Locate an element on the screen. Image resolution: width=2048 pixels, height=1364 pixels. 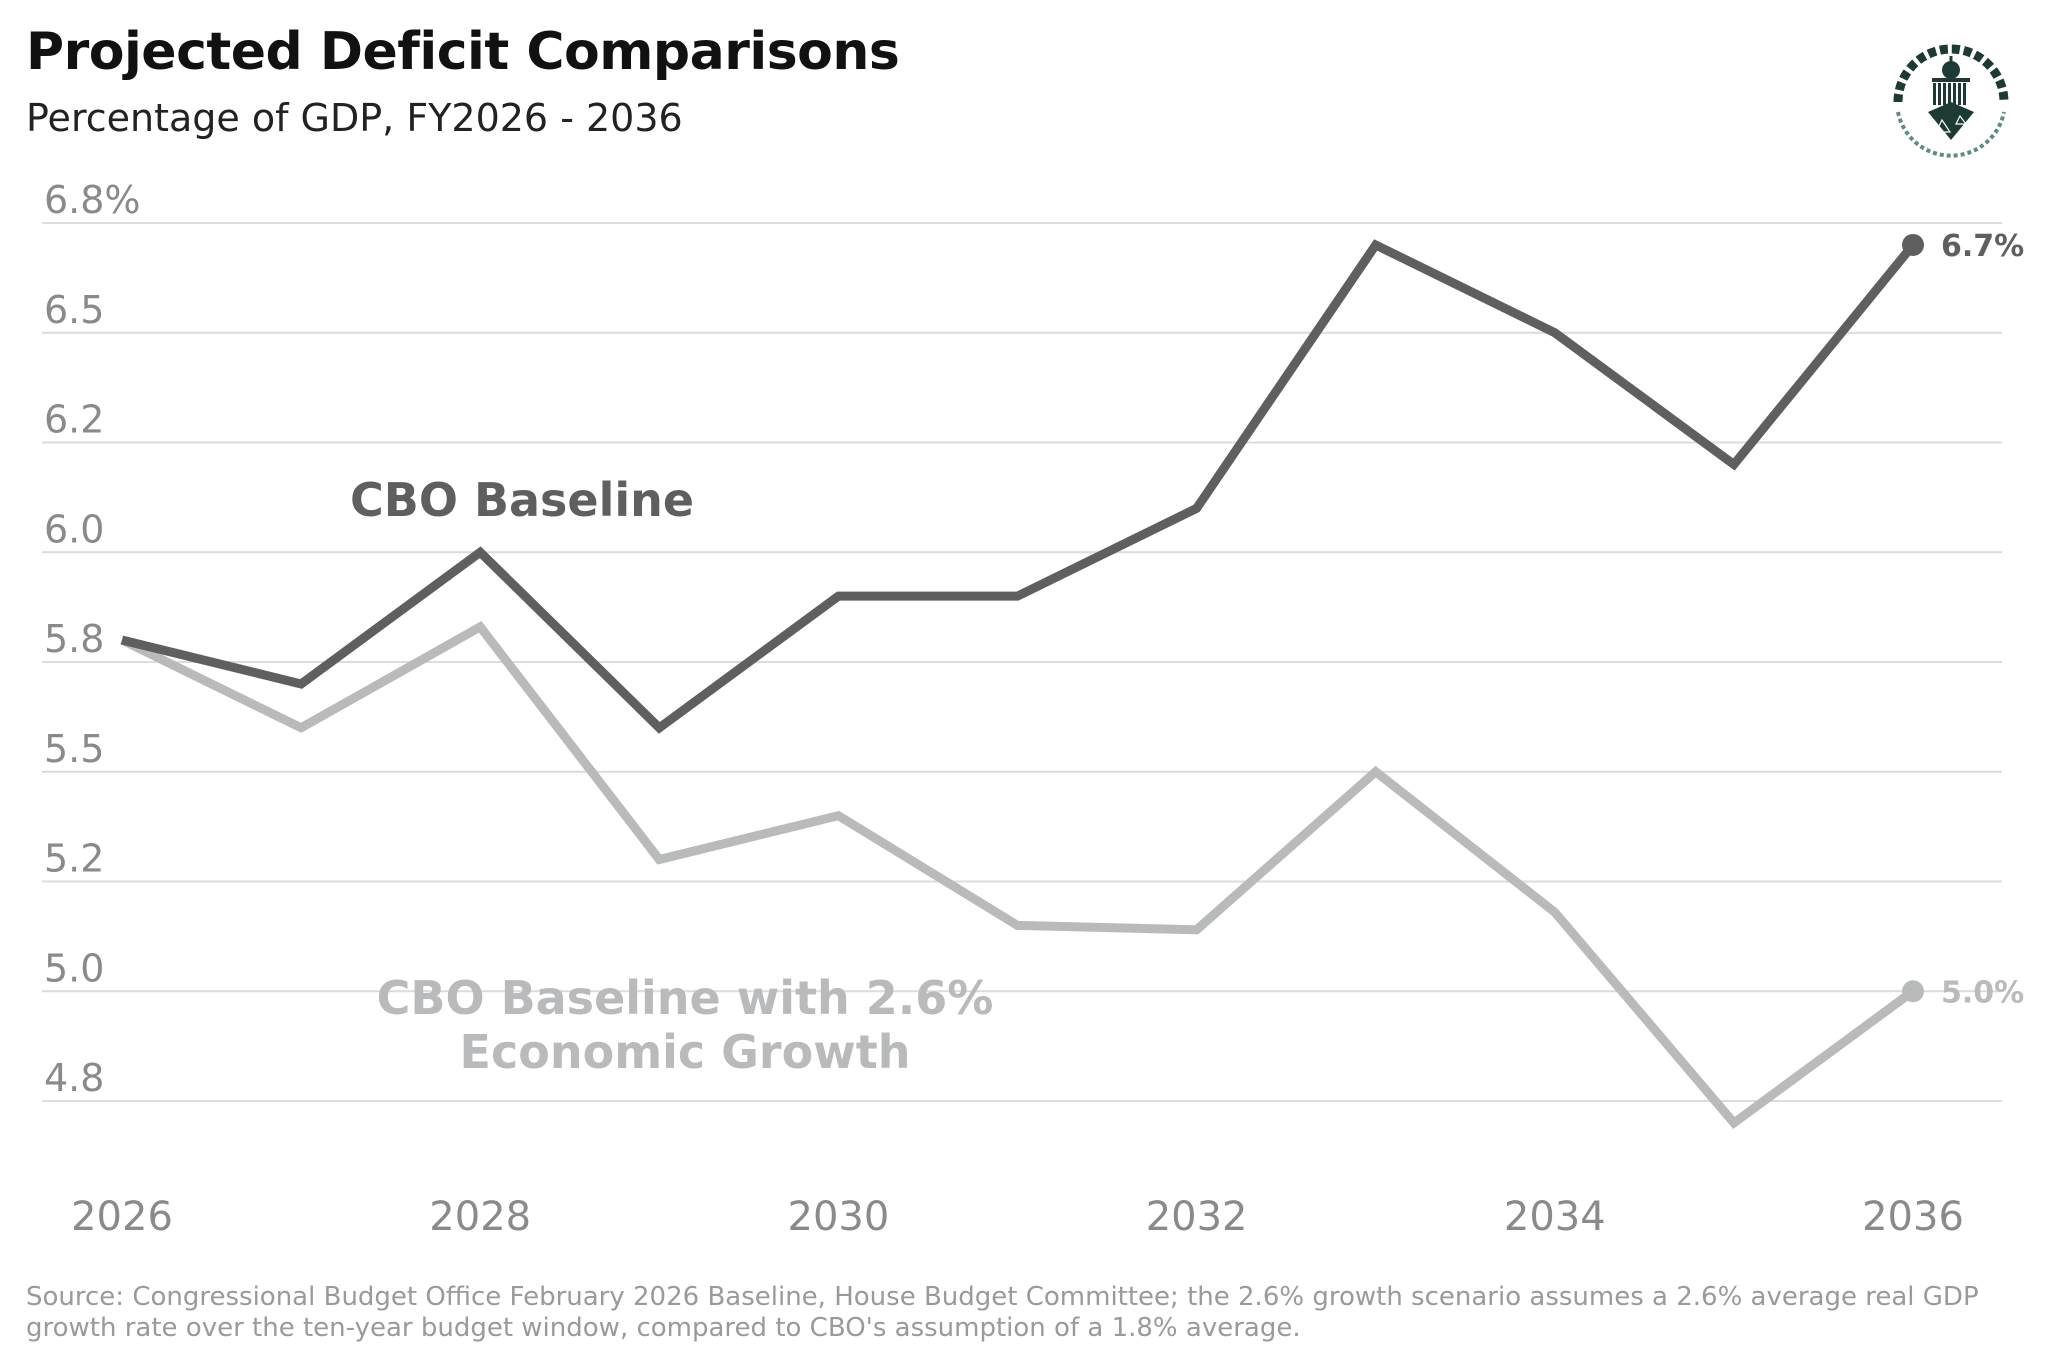
series-label-cbo-baseline: CBO Baseline is located at coordinates (522, 500).